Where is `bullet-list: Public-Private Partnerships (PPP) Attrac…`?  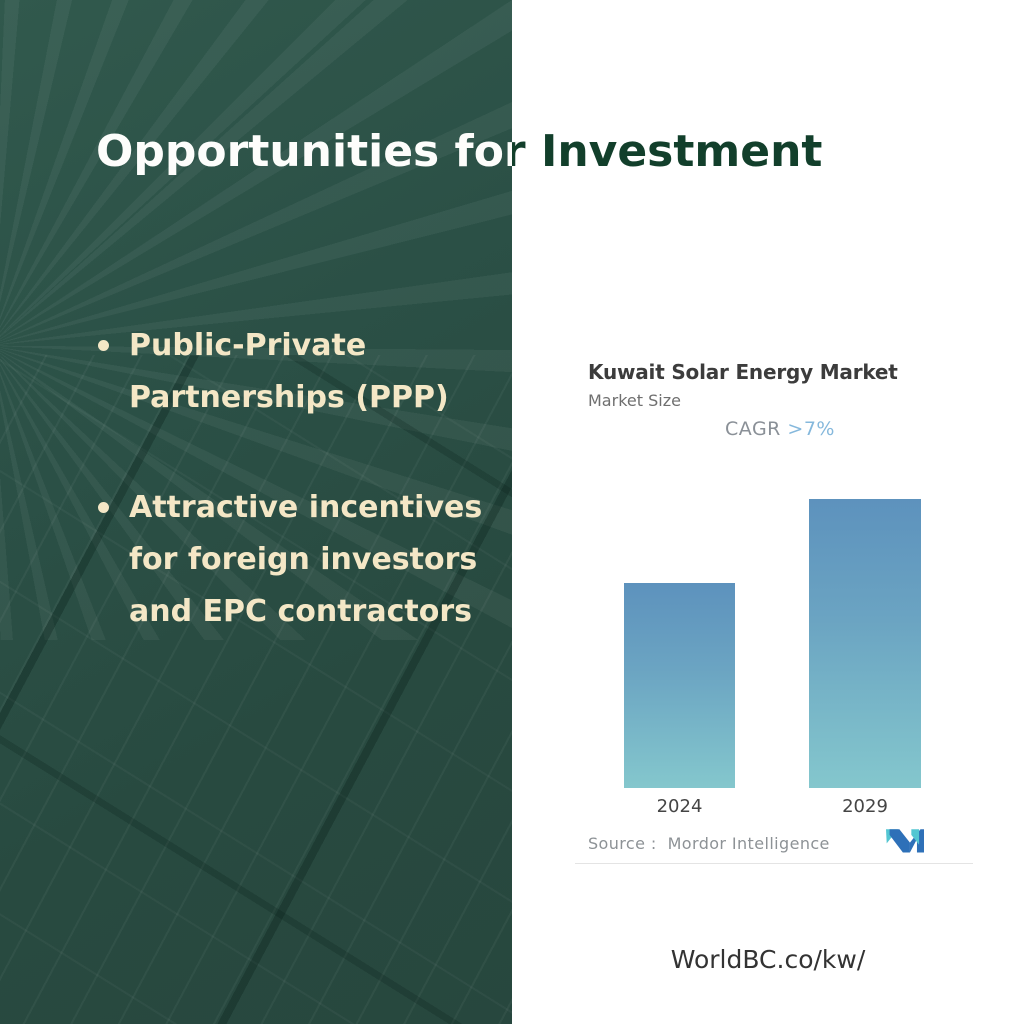
bullet-list: Public-Private Partnerships (PPP) Attrac… is located at coordinates (298, 508).